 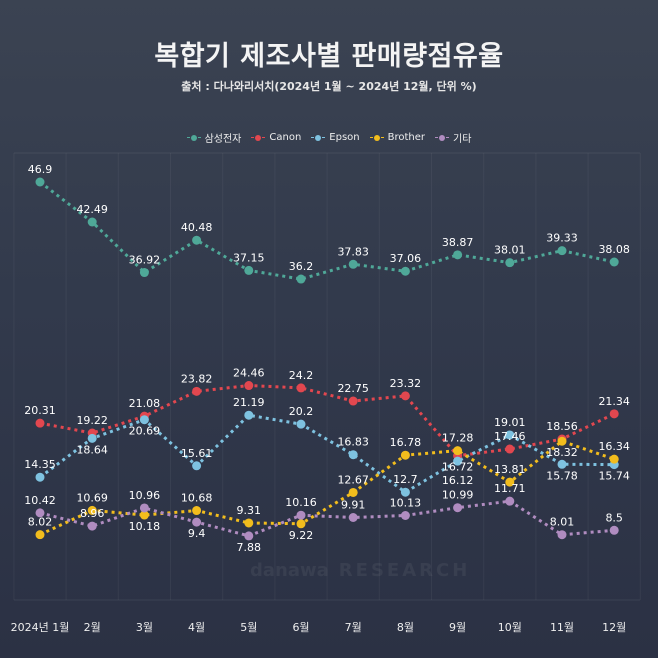 I want to click on legend-item-3: Brother, so click(x=397, y=137).